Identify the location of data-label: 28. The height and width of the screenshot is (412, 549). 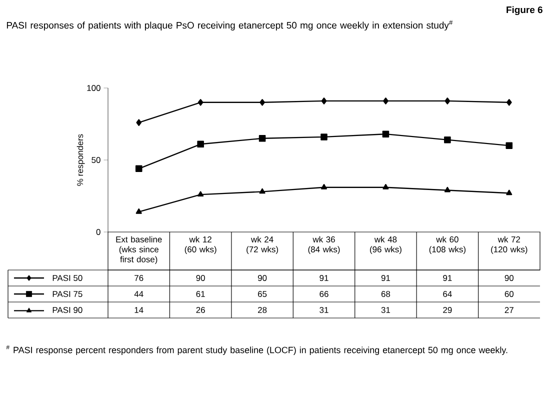
(262, 310).